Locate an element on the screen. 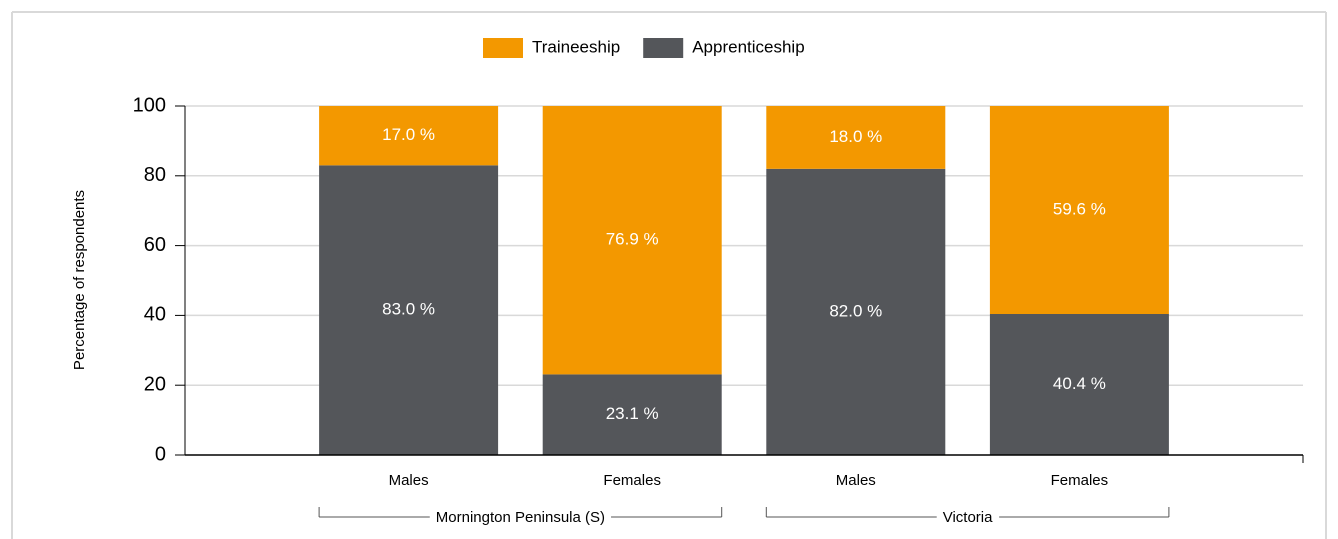 The image size is (1338, 539). y-tick-label: 40 is located at coordinates (155, 315).